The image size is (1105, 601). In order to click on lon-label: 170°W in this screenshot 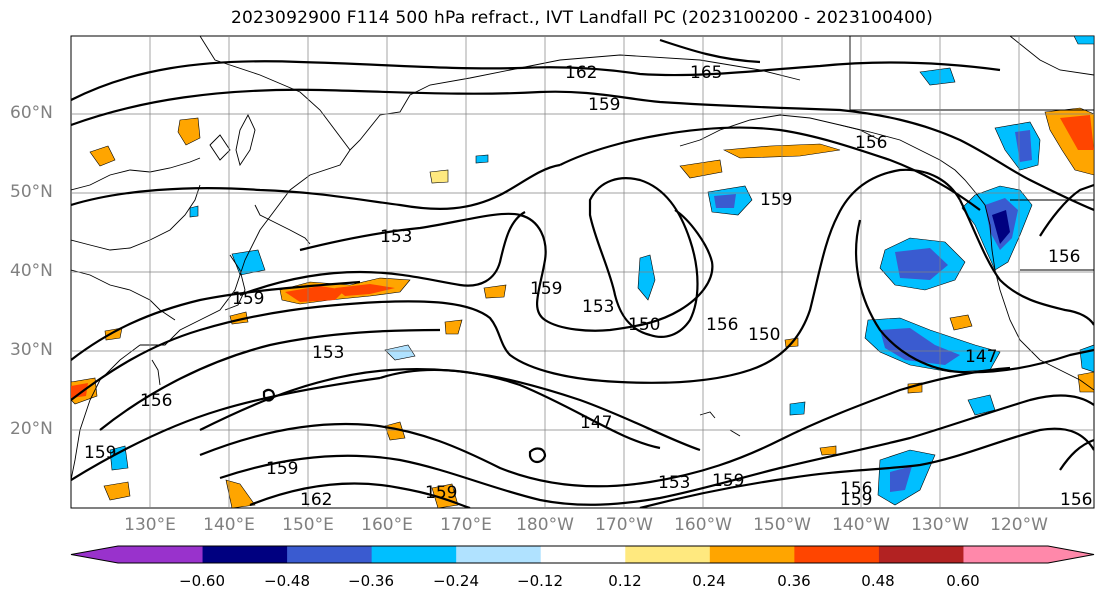, I will do `click(624, 525)`.